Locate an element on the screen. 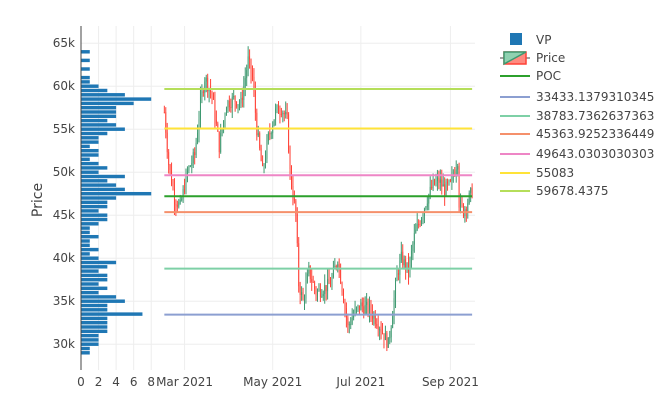 This screenshot has width=670, height=414. legend-item-poc: POC is located at coordinates (530, 76).